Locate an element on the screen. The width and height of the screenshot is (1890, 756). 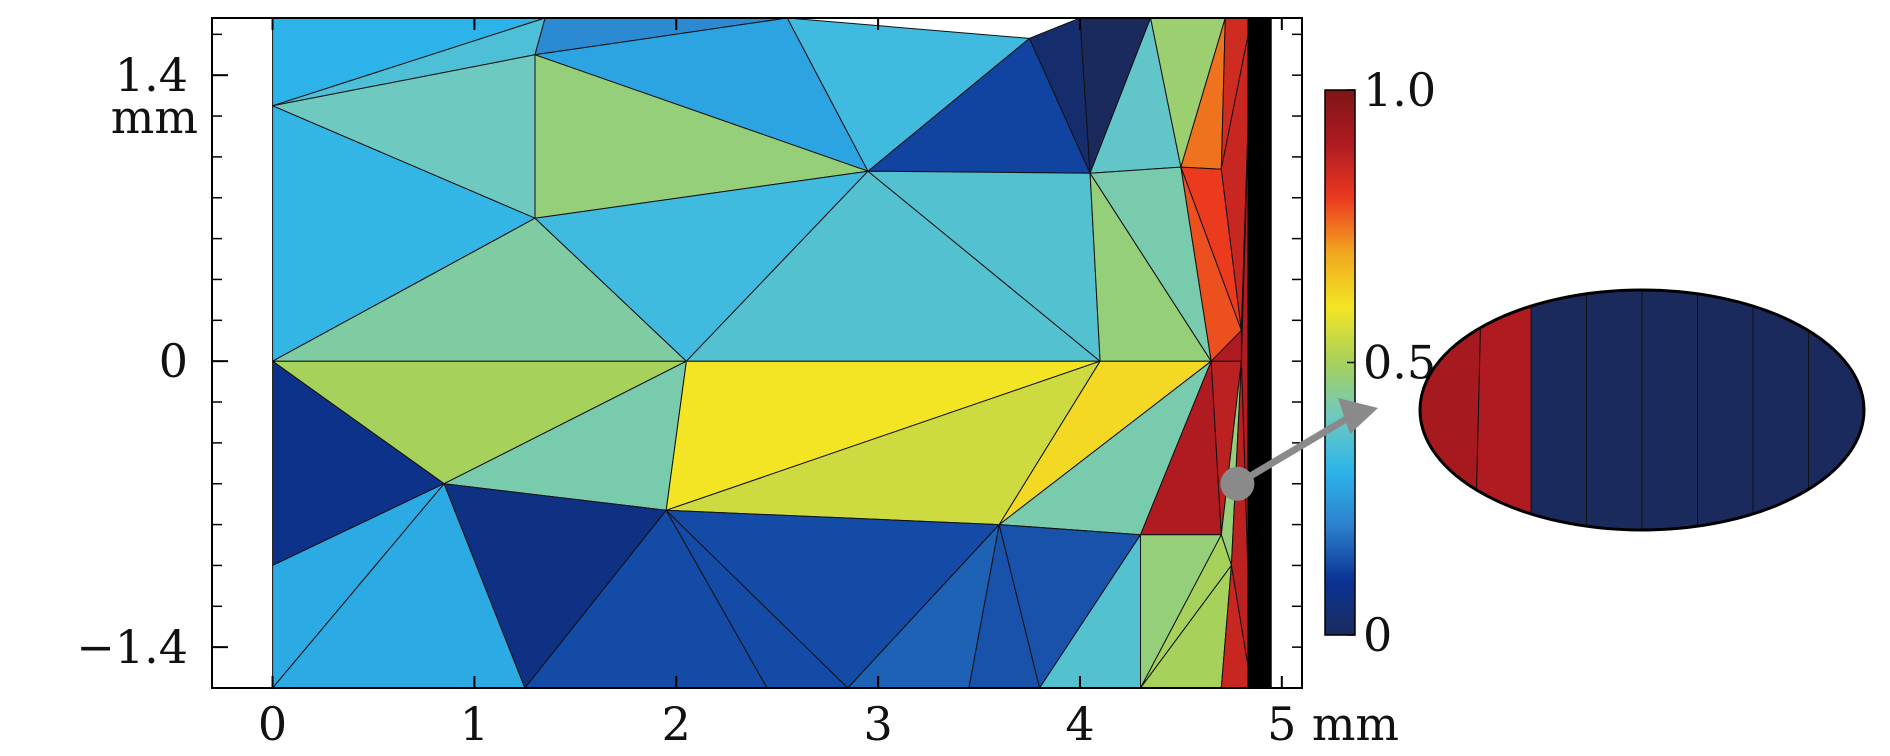
inset-outline is located at coordinates (1642, 410).